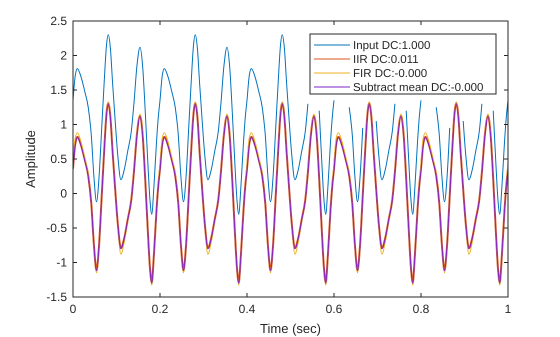 Image resolution: width=560 pixels, height=337 pixels. Describe the element at coordinates (160, 309) in the screenshot. I see `x-tick-label: 0.2` at that location.